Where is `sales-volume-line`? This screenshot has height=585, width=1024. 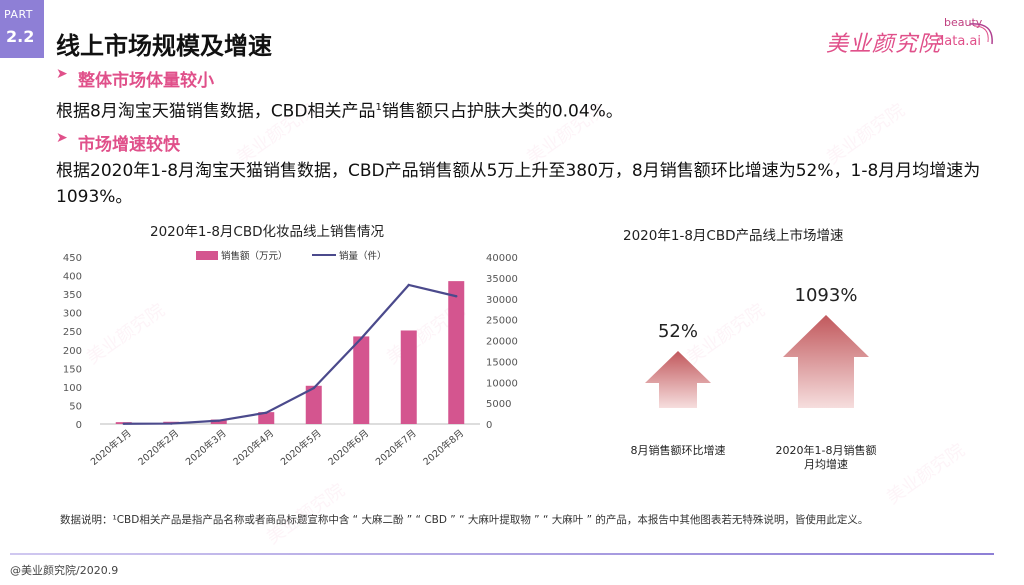
sales-volume-line is located at coordinates (290, 354).